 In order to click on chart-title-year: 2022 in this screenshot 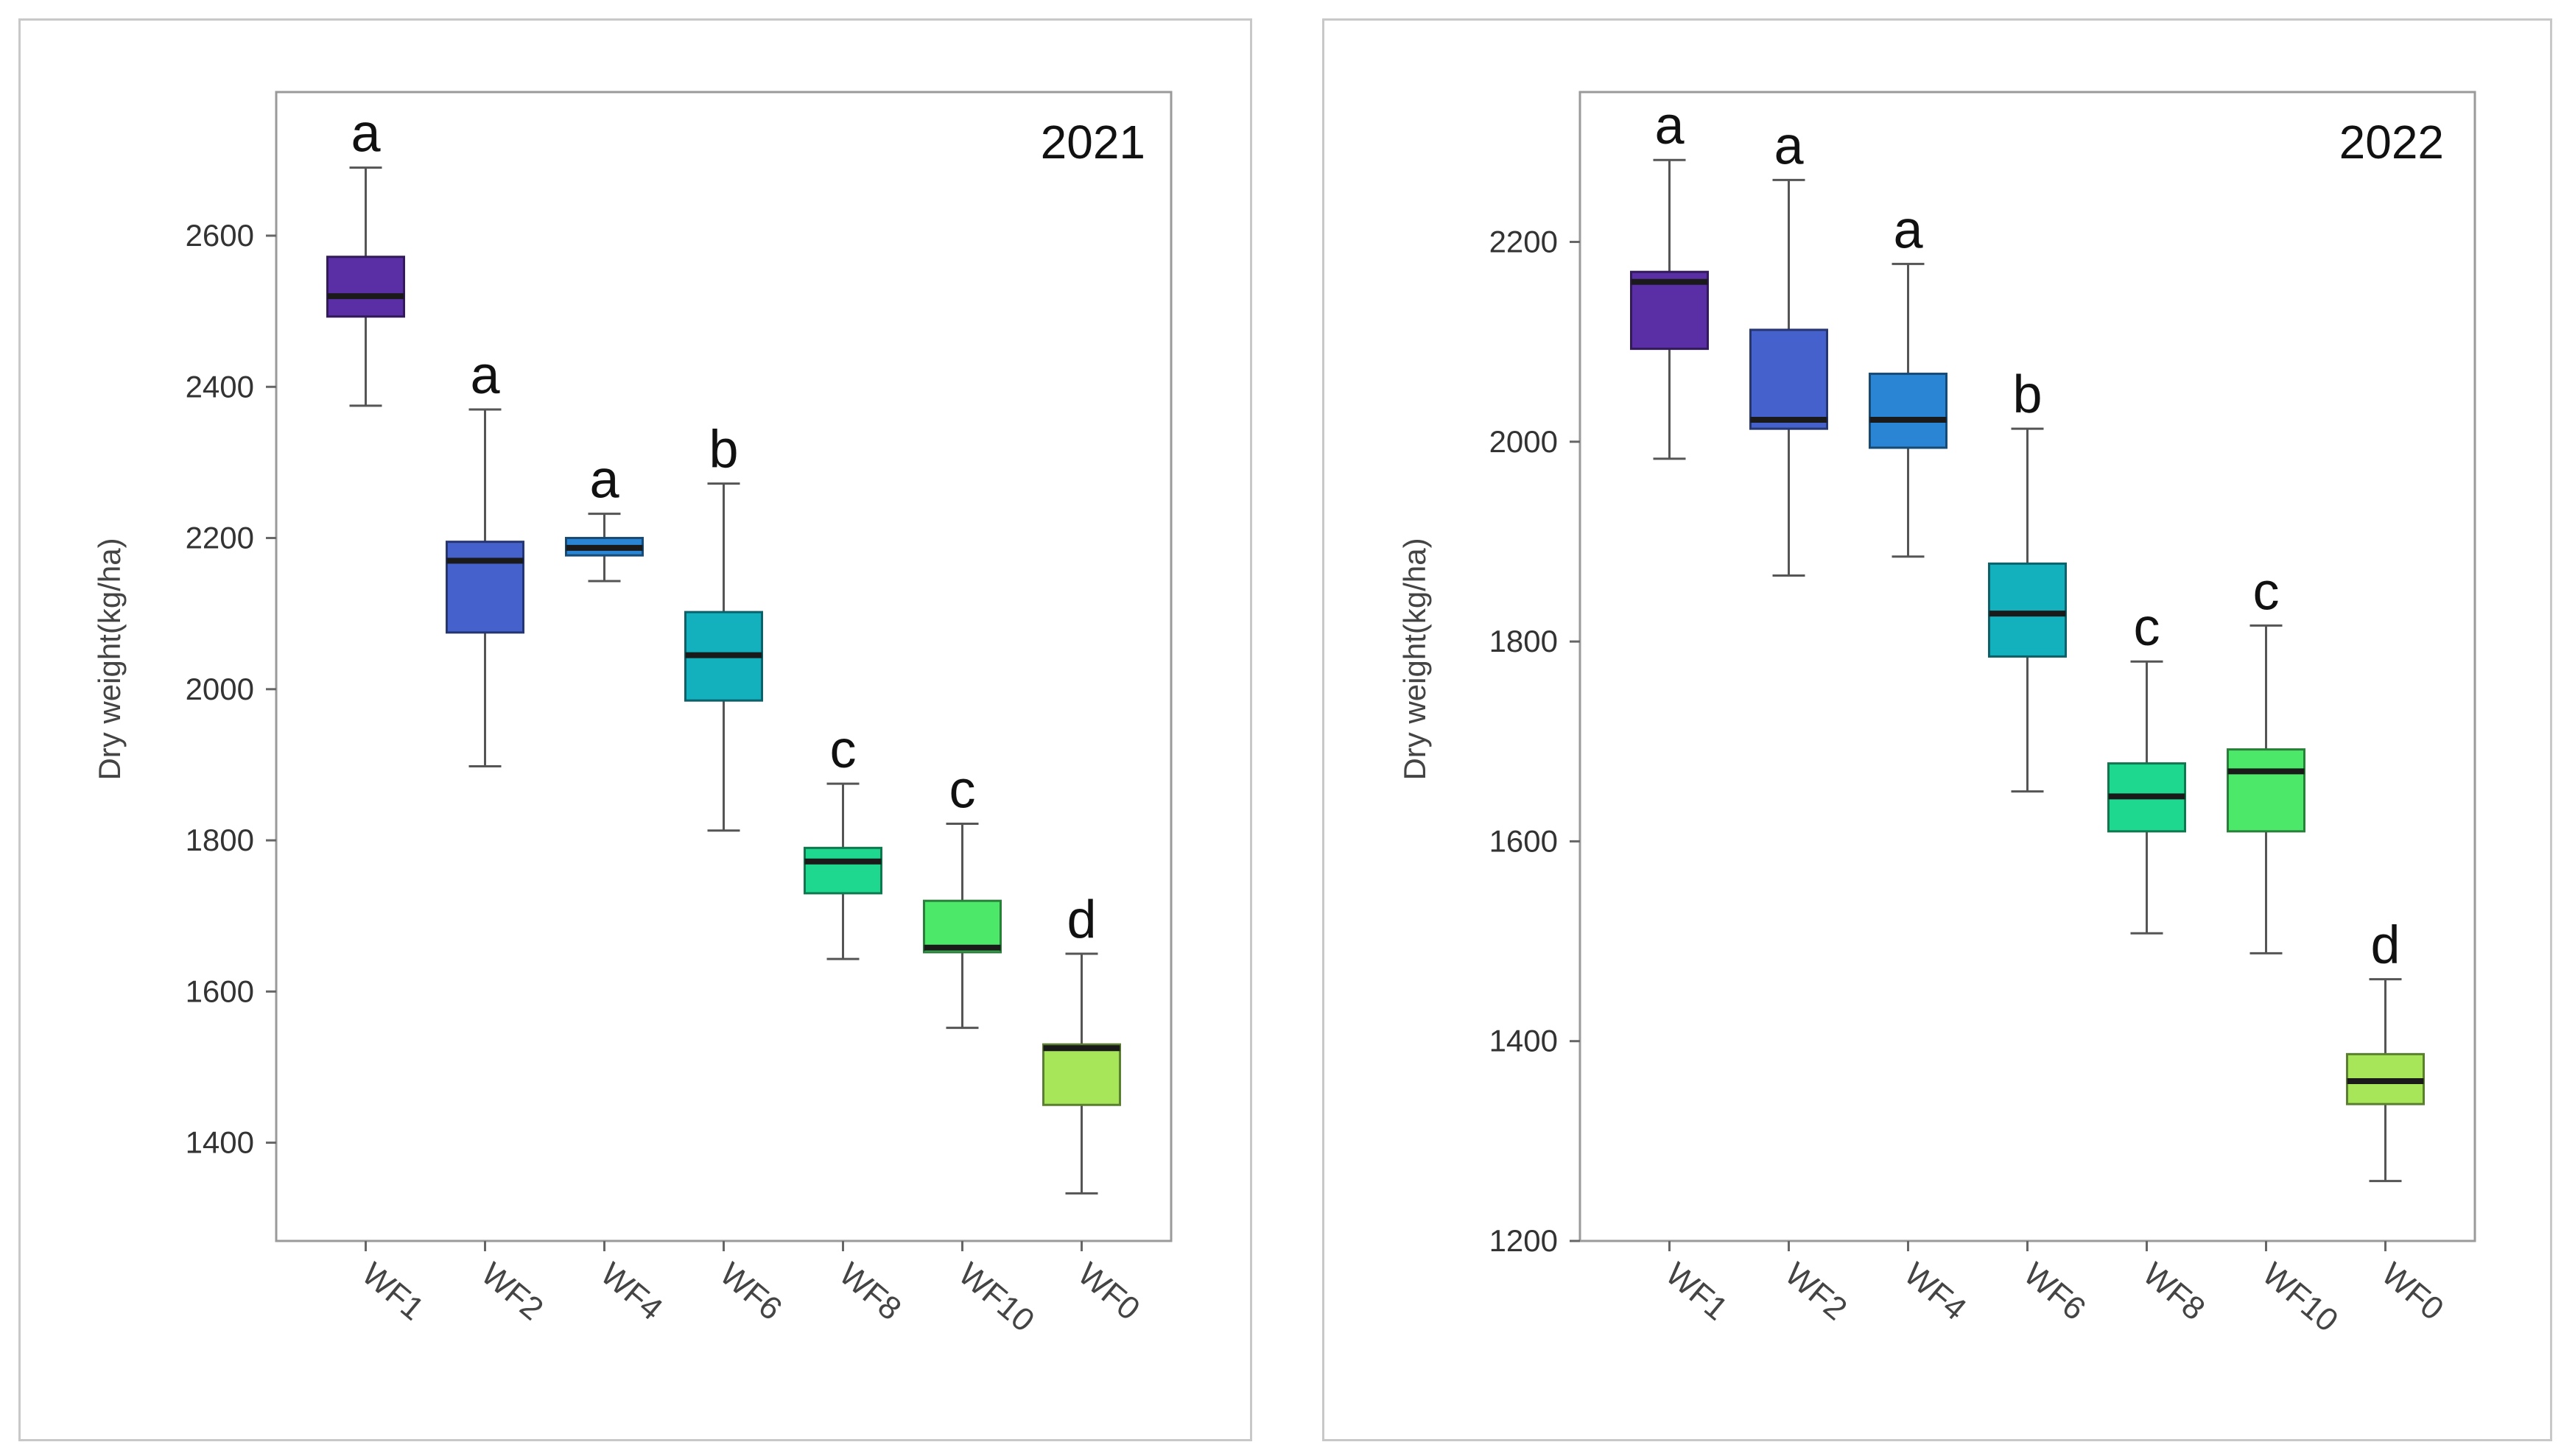, I will do `click(2391, 143)`.